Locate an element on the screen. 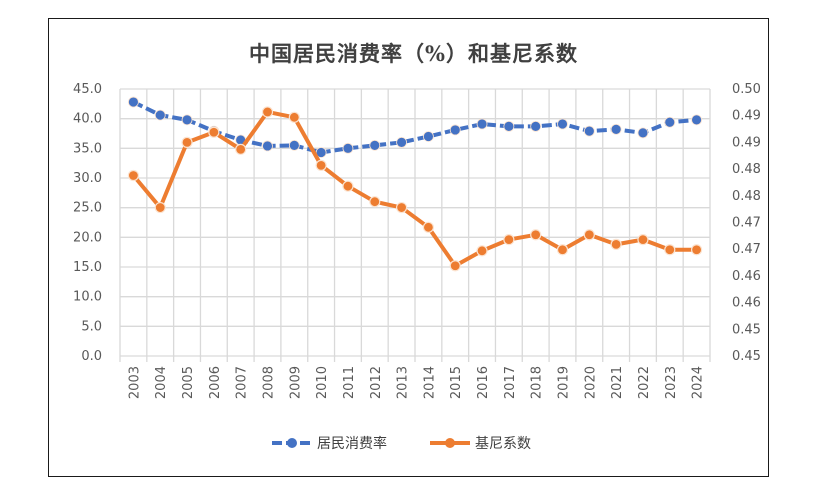 This screenshot has height=499, width=827. chart-title: 中国居民消费率（%）和基尼系数 is located at coordinates (413, 53).